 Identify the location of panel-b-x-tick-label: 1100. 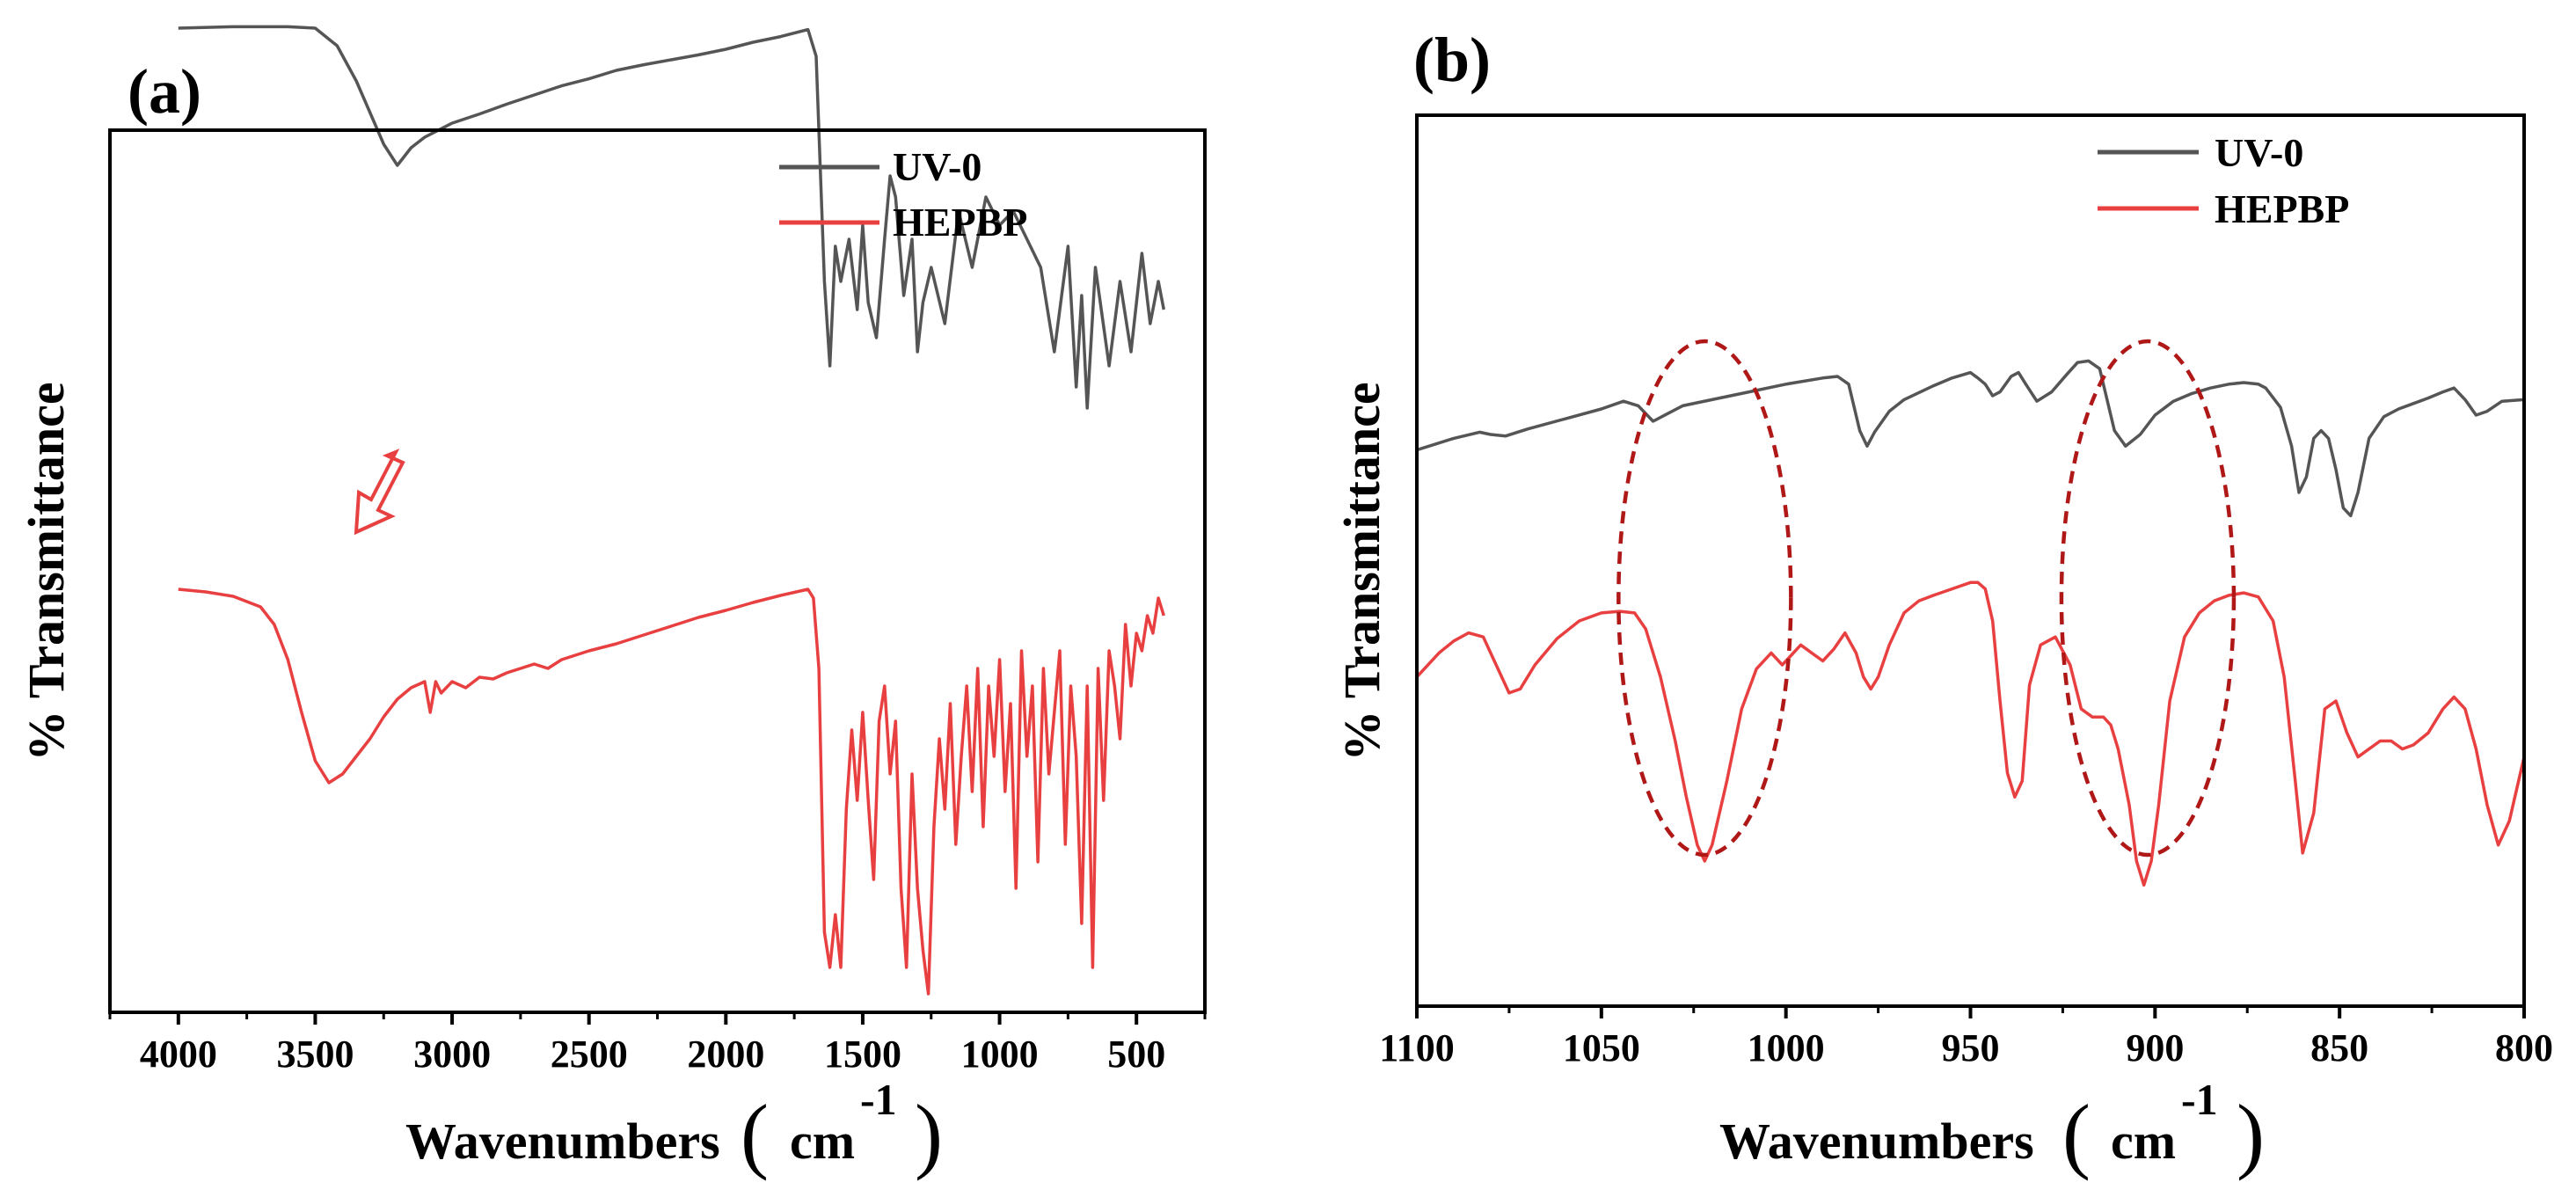
(1417, 1047).